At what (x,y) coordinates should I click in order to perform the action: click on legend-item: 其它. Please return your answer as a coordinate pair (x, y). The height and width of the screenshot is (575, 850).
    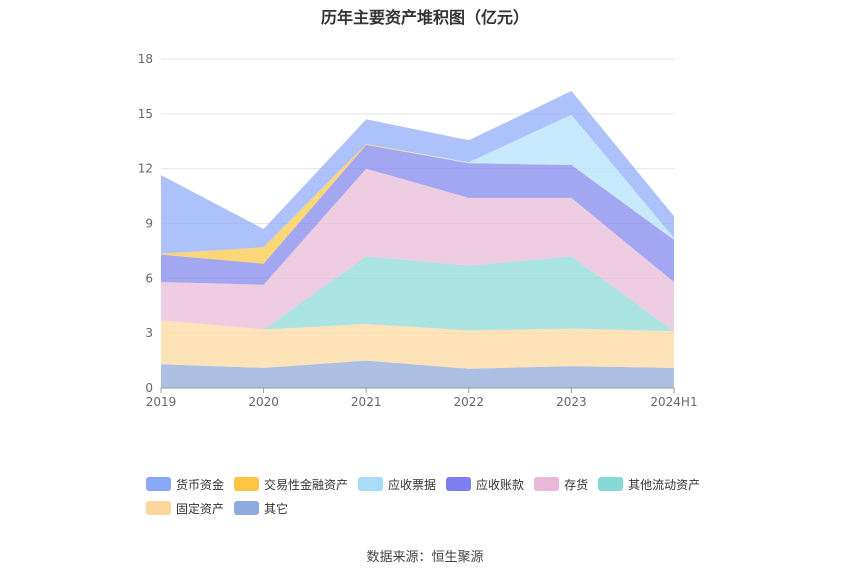
    Looking at the image, I should click on (261, 508).